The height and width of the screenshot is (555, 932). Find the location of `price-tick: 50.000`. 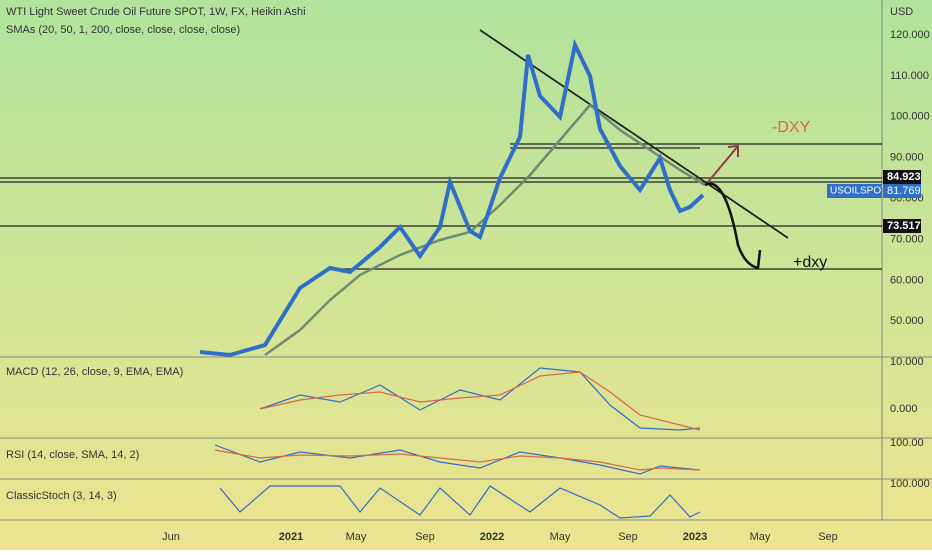

price-tick: 50.000 is located at coordinates (907, 321).